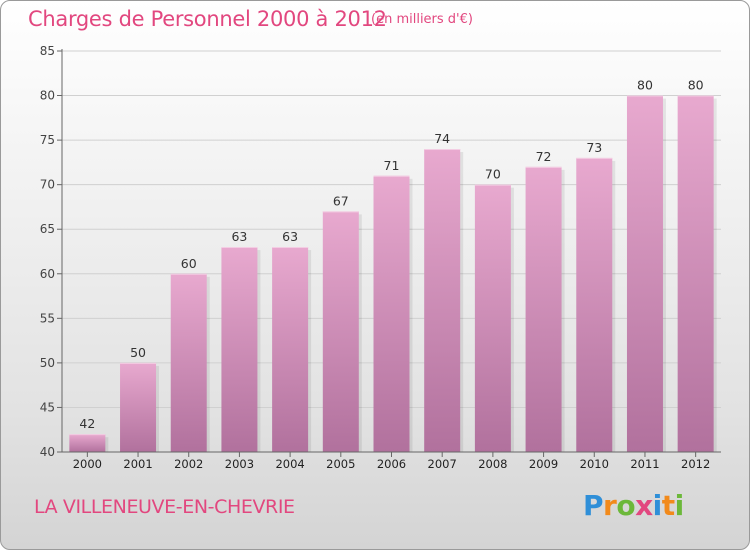 The width and height of the screenshot is (750, 550). I want to click on x-tick-label: 2007, so click(442, 464).